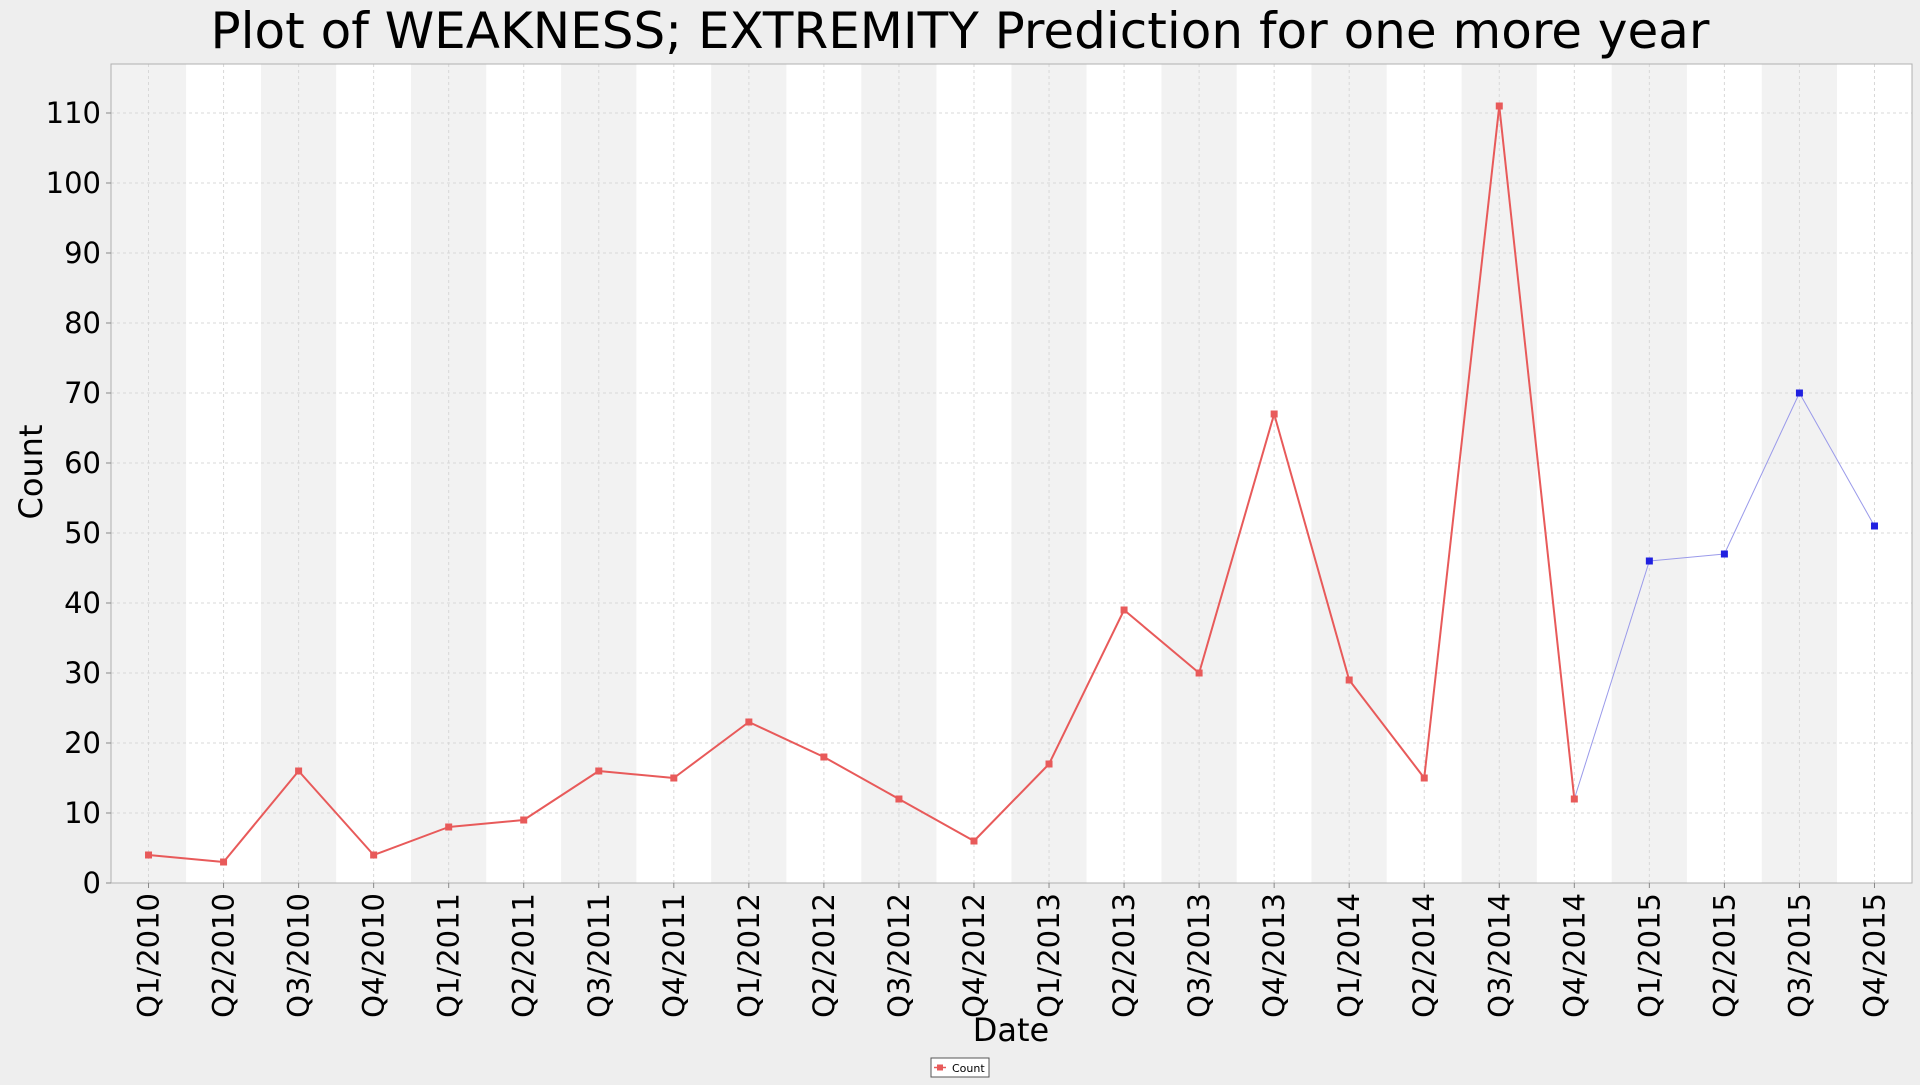 Image resolution: width=1920 pixels, height=1085 pixels. Describe the element at coordinates (1049, 955) in the screenshot. I see `x-tick-label: Q1/2013` at that location.